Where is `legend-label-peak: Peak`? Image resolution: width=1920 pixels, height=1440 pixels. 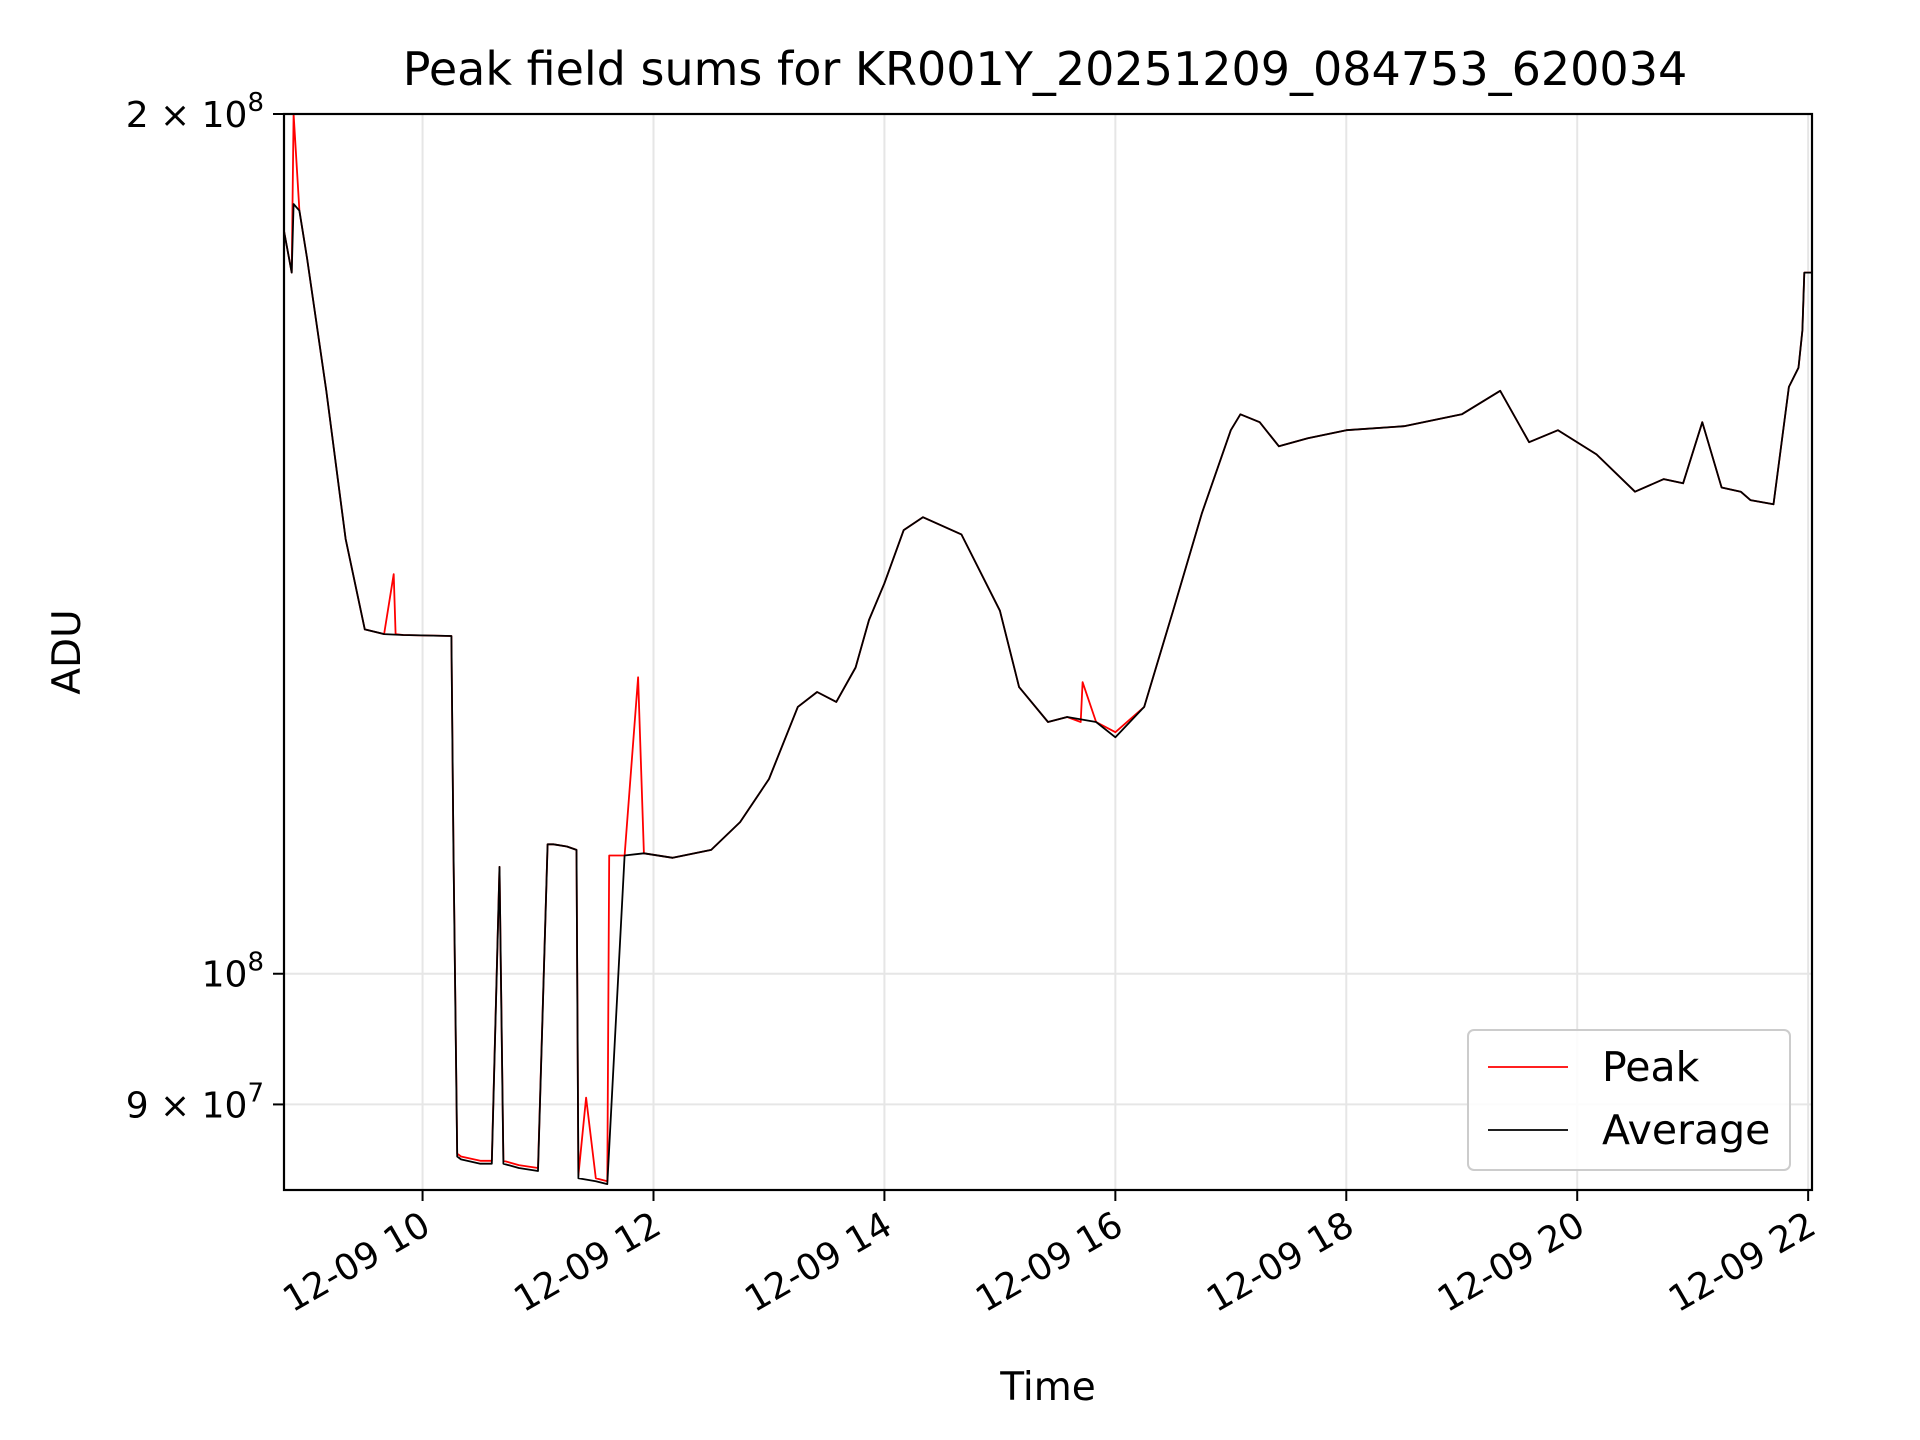 legend-label-peak: Peak is located at coordinates (1651, 1067).